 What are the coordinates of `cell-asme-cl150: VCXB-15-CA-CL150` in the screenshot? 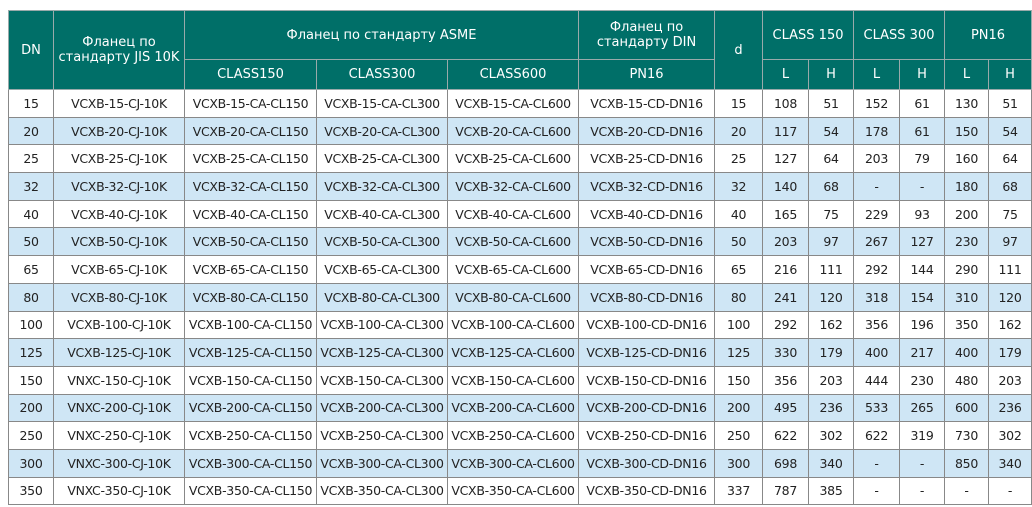 It's located at (250, 103).